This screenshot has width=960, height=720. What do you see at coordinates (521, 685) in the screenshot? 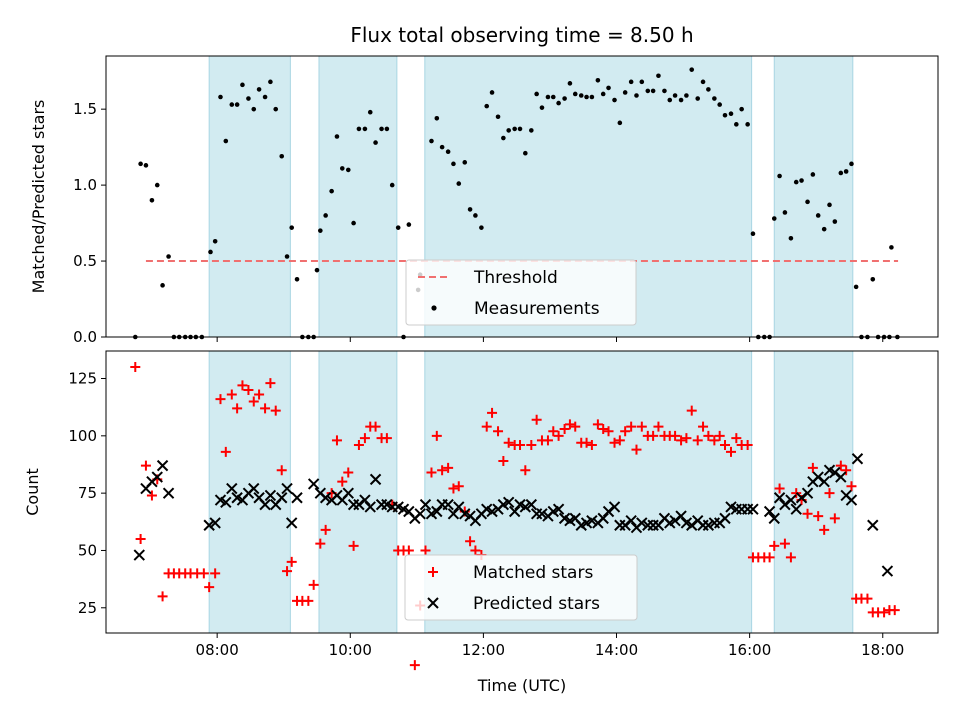
I see `x-axis-label: Time (UTC)` at bounding box center [521, 685].